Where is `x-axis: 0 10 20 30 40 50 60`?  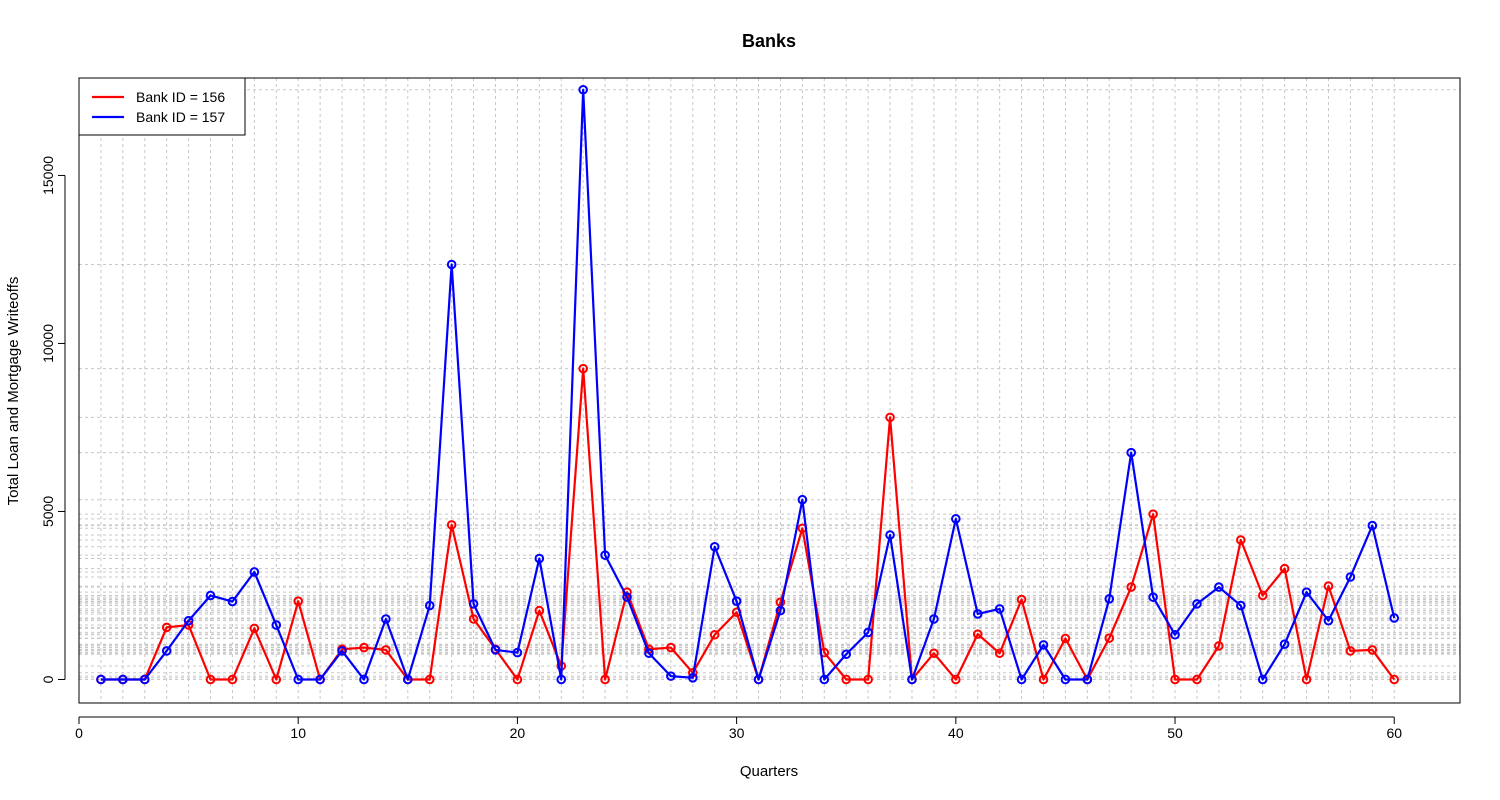
x-axis: 0 10 20 30 40 50 60 is located at coordinates (738, 728).